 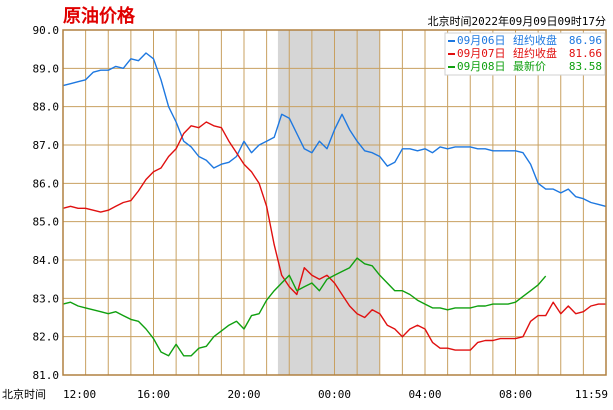 I want to click on legend-label: 最新价, so click(x=529, y=66).